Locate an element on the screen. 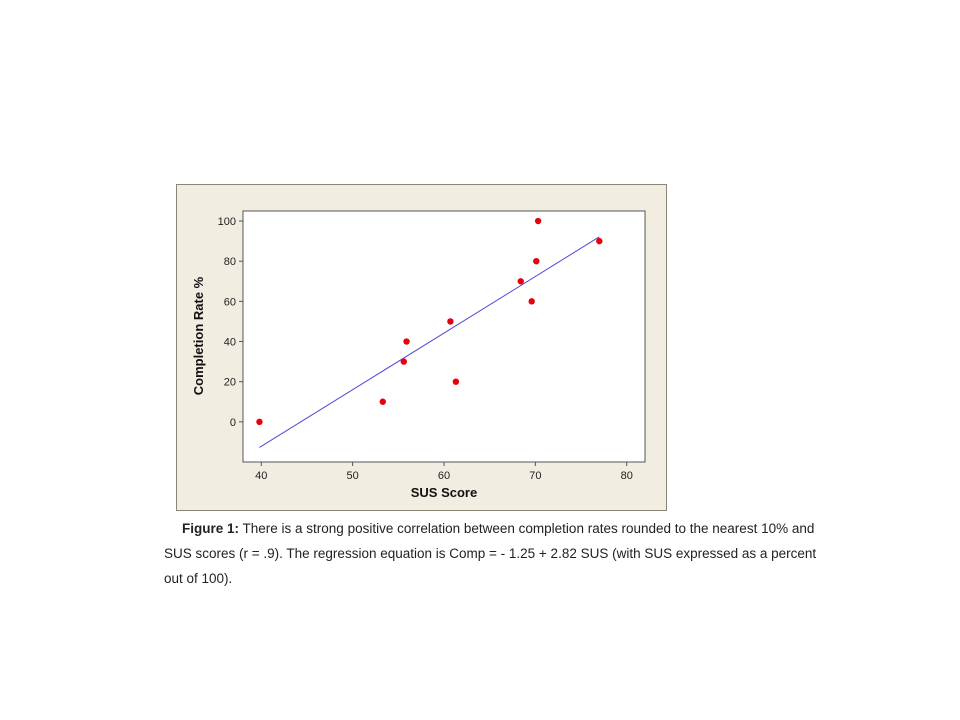  plot-area is located at coordinates (444, 336).